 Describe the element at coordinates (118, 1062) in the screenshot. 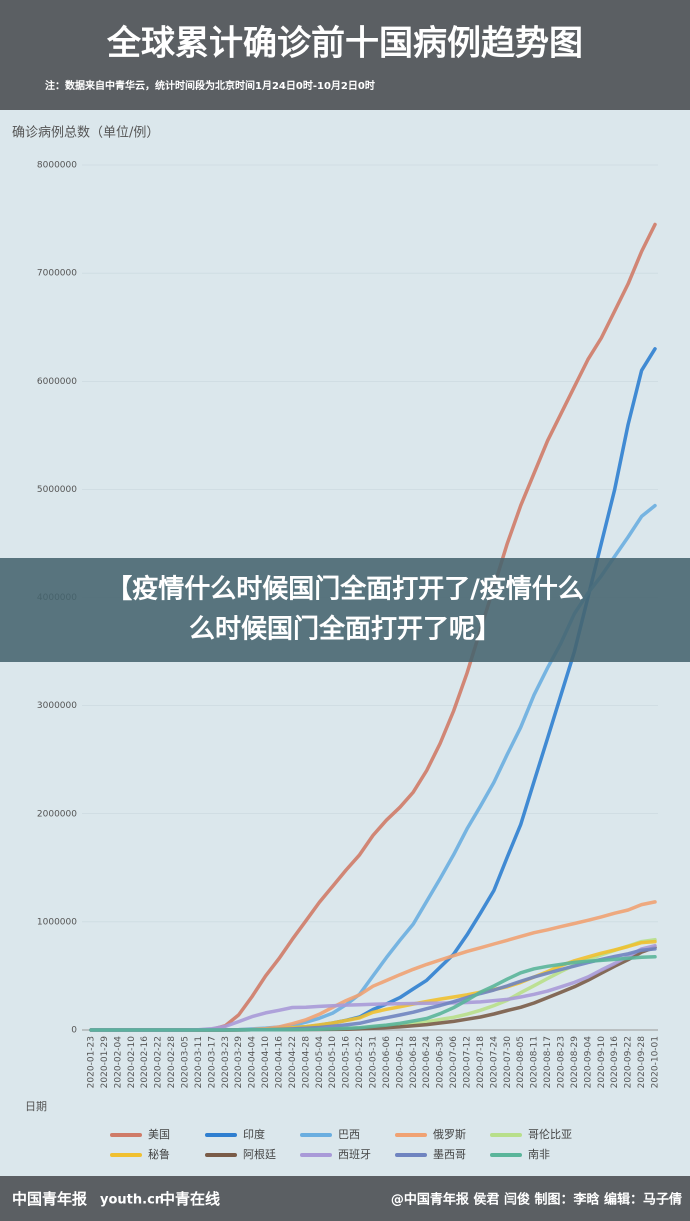

I see `x-tick-label: 2020-02-04` at that location.